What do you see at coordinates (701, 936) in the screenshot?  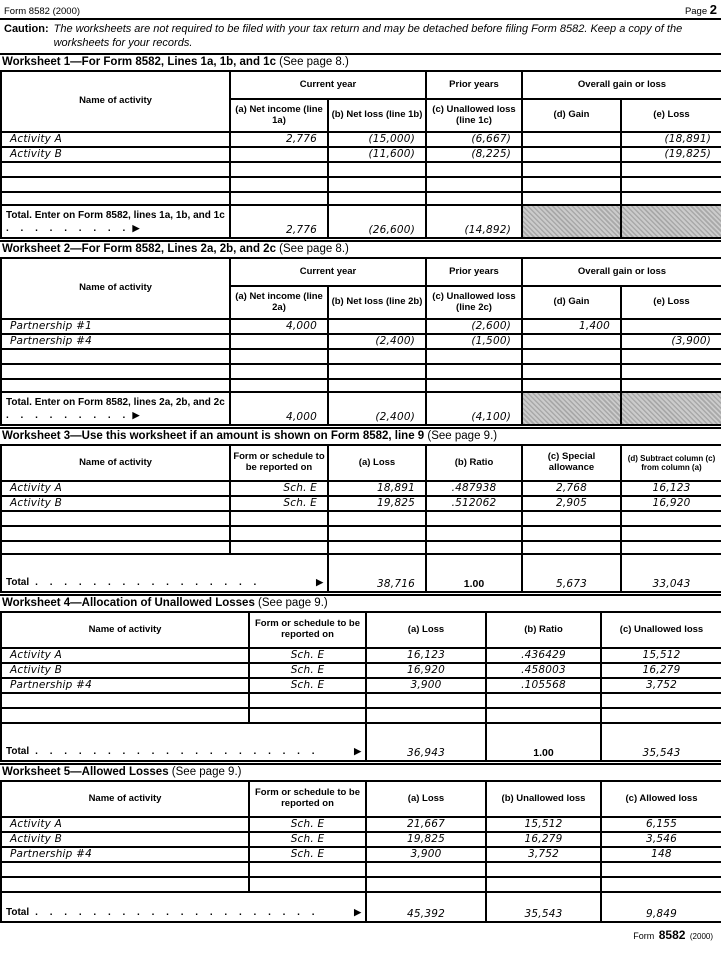 I see `footer-form-year: (2000)` at bounding box center [701, 936].